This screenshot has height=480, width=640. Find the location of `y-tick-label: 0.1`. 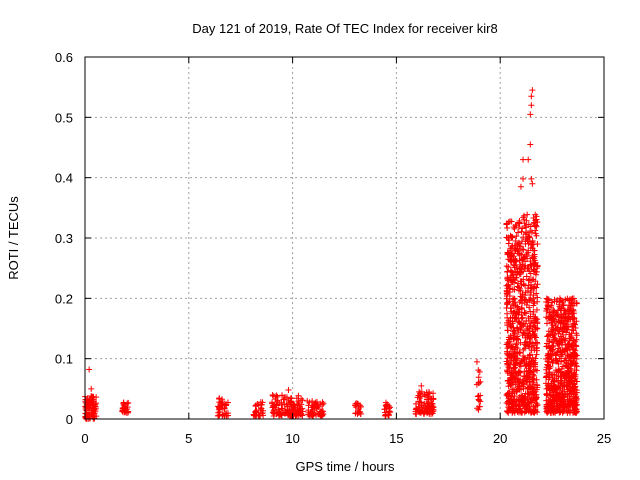

y-tick-label: 0.1 is located at coordinates (64, 359).